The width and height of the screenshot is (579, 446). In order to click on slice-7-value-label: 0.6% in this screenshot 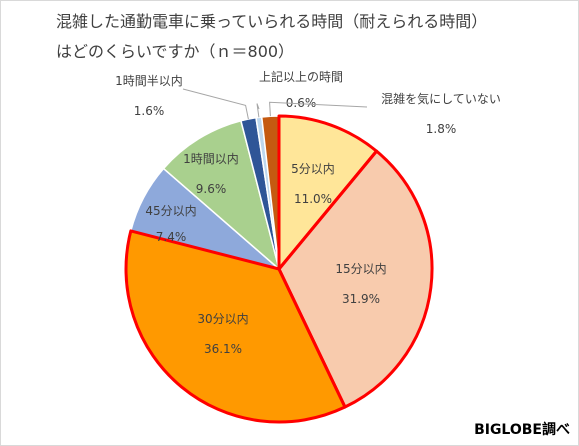, I will do `click(301, 103)`.